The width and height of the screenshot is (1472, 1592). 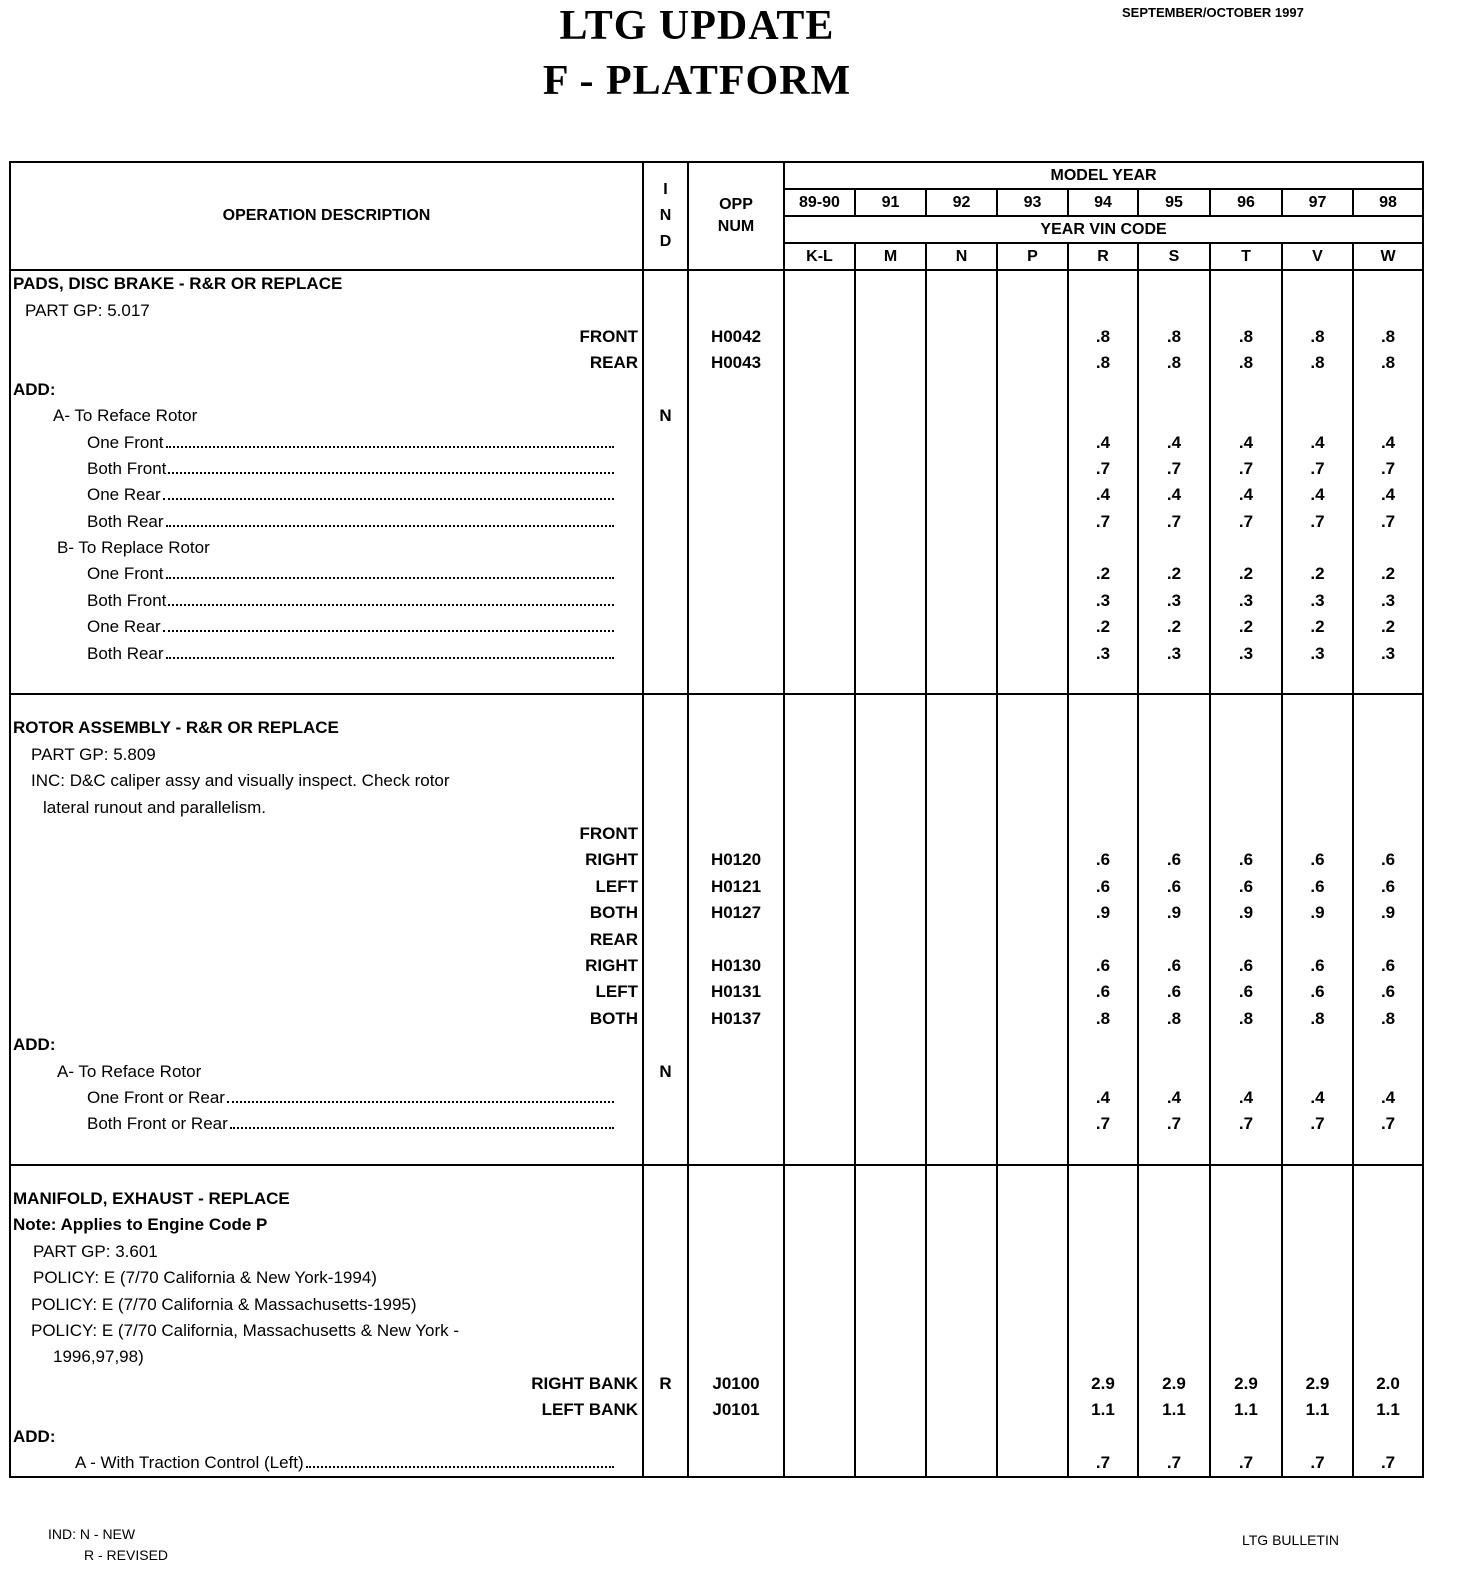 I want to click on labor-time-value: 2.9, so click(x=1317, y=1384).